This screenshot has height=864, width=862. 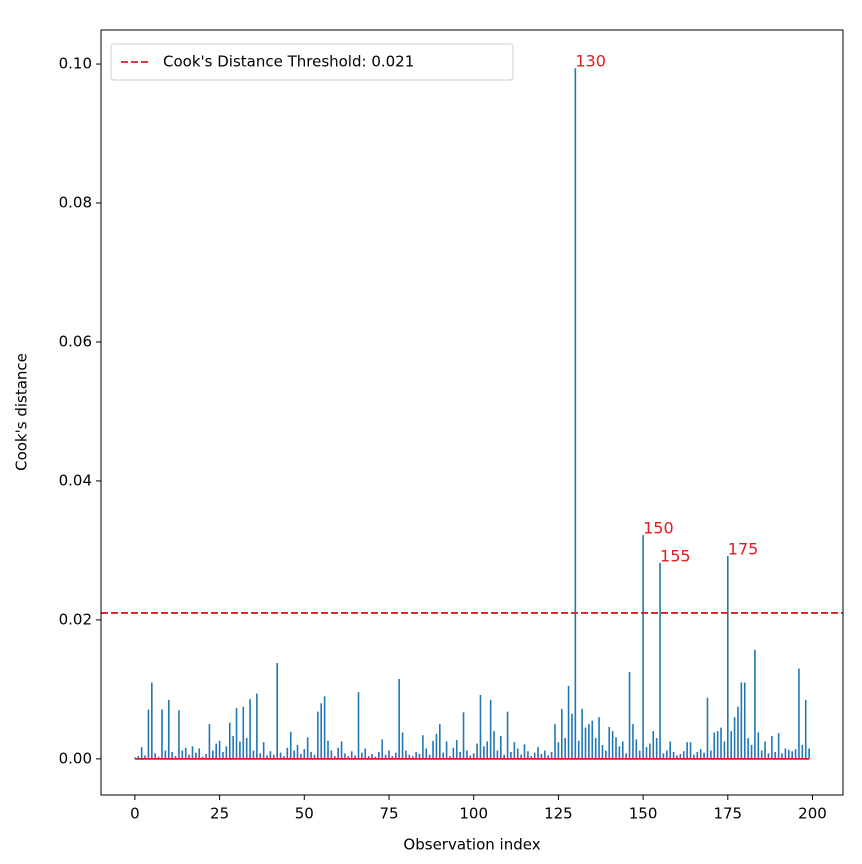 I want to click on annotation: 130, so click(x=590, y=61).